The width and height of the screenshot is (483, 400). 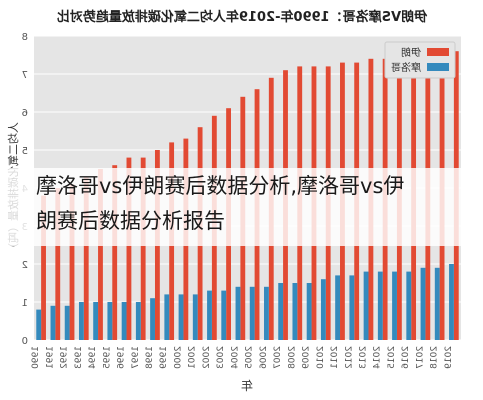 I want to click on x-tick-label: 2001, so click(x=193, y=357).